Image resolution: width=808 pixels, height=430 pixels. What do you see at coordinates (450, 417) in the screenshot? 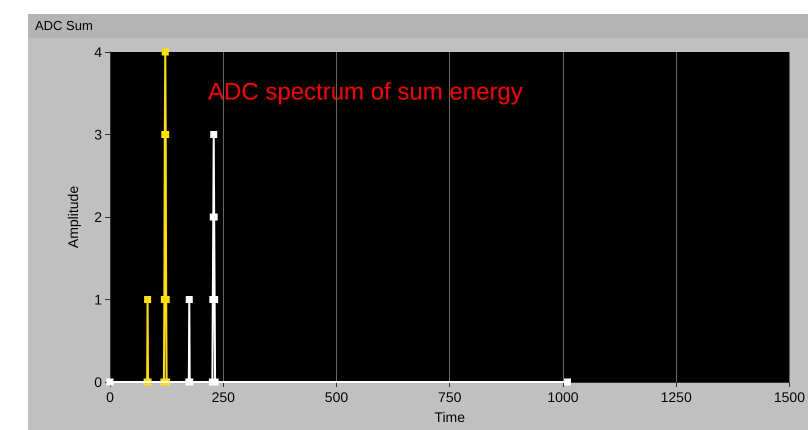
I see `x-axis-title: Time` at bounding box center [450, 417].